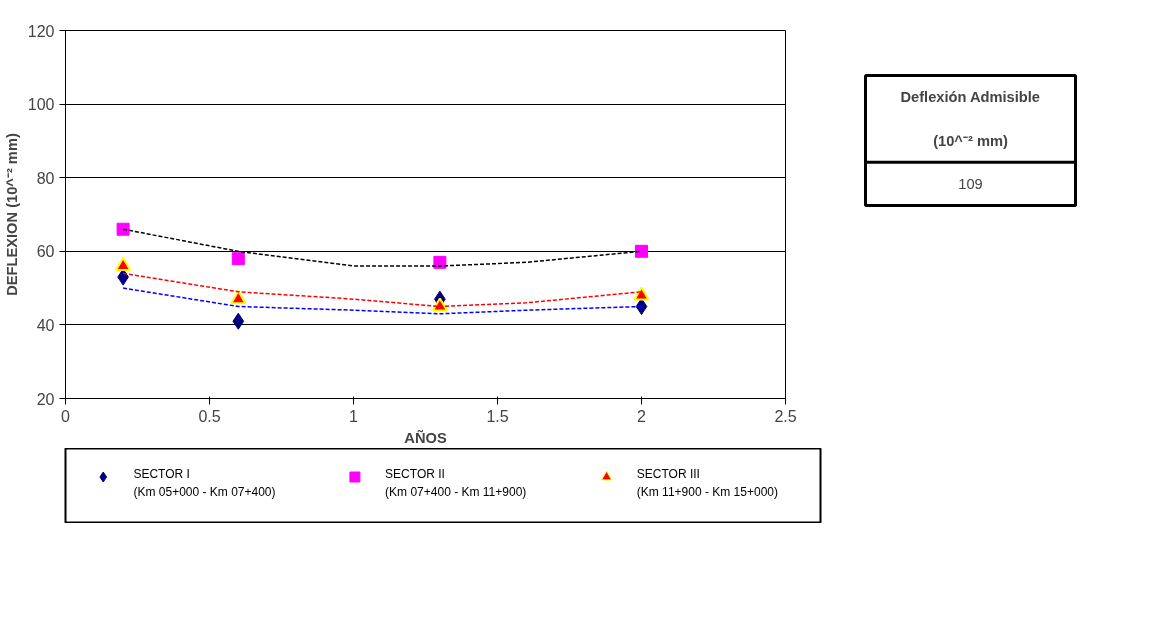 The width and height of the screenshot is (1171, 624). What do you see at coordinates (41, 105) in the screenshot?
I see `y-tick-label: 100` at bounding box center [41, 105].